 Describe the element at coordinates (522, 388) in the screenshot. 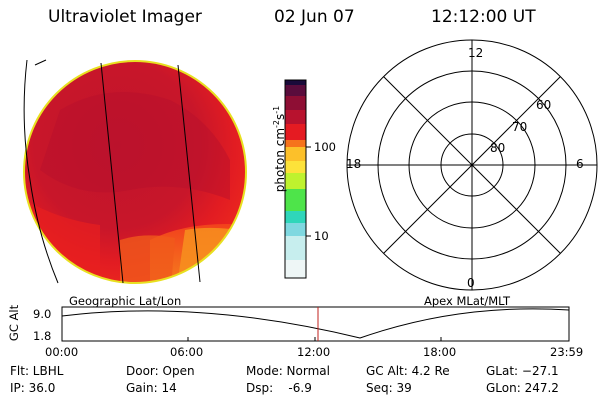

I see `glon-status: GLon: 247.2` at that location.